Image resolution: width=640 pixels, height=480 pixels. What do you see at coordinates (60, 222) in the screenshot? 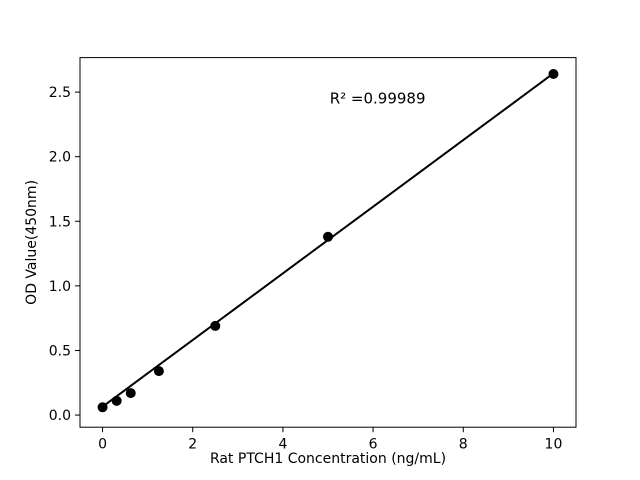
I see `y-tick-label: 1.5` at bounding box center [60, 222].